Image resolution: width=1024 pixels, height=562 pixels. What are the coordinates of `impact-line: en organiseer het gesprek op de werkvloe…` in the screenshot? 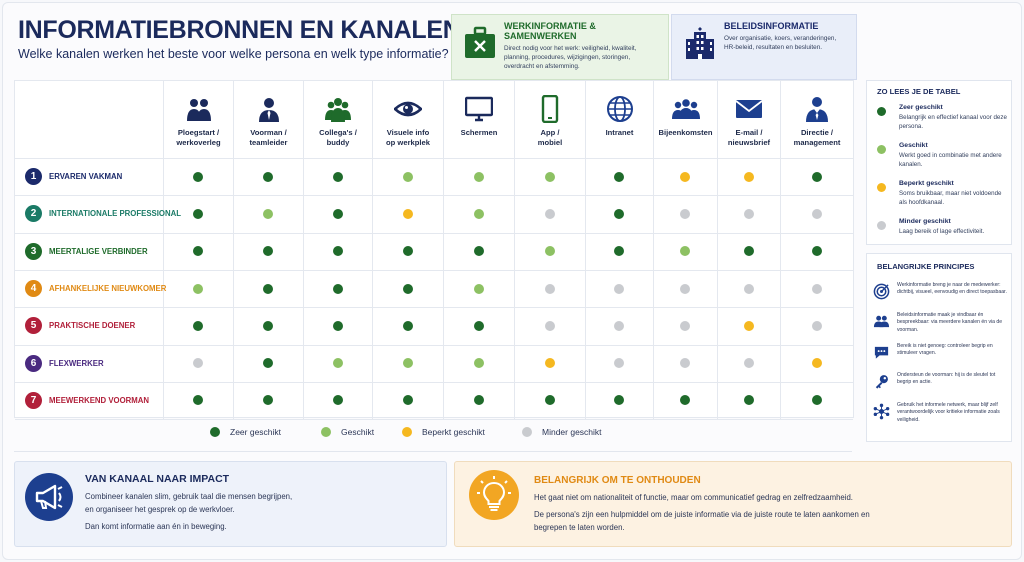 It's located at (160, 509).